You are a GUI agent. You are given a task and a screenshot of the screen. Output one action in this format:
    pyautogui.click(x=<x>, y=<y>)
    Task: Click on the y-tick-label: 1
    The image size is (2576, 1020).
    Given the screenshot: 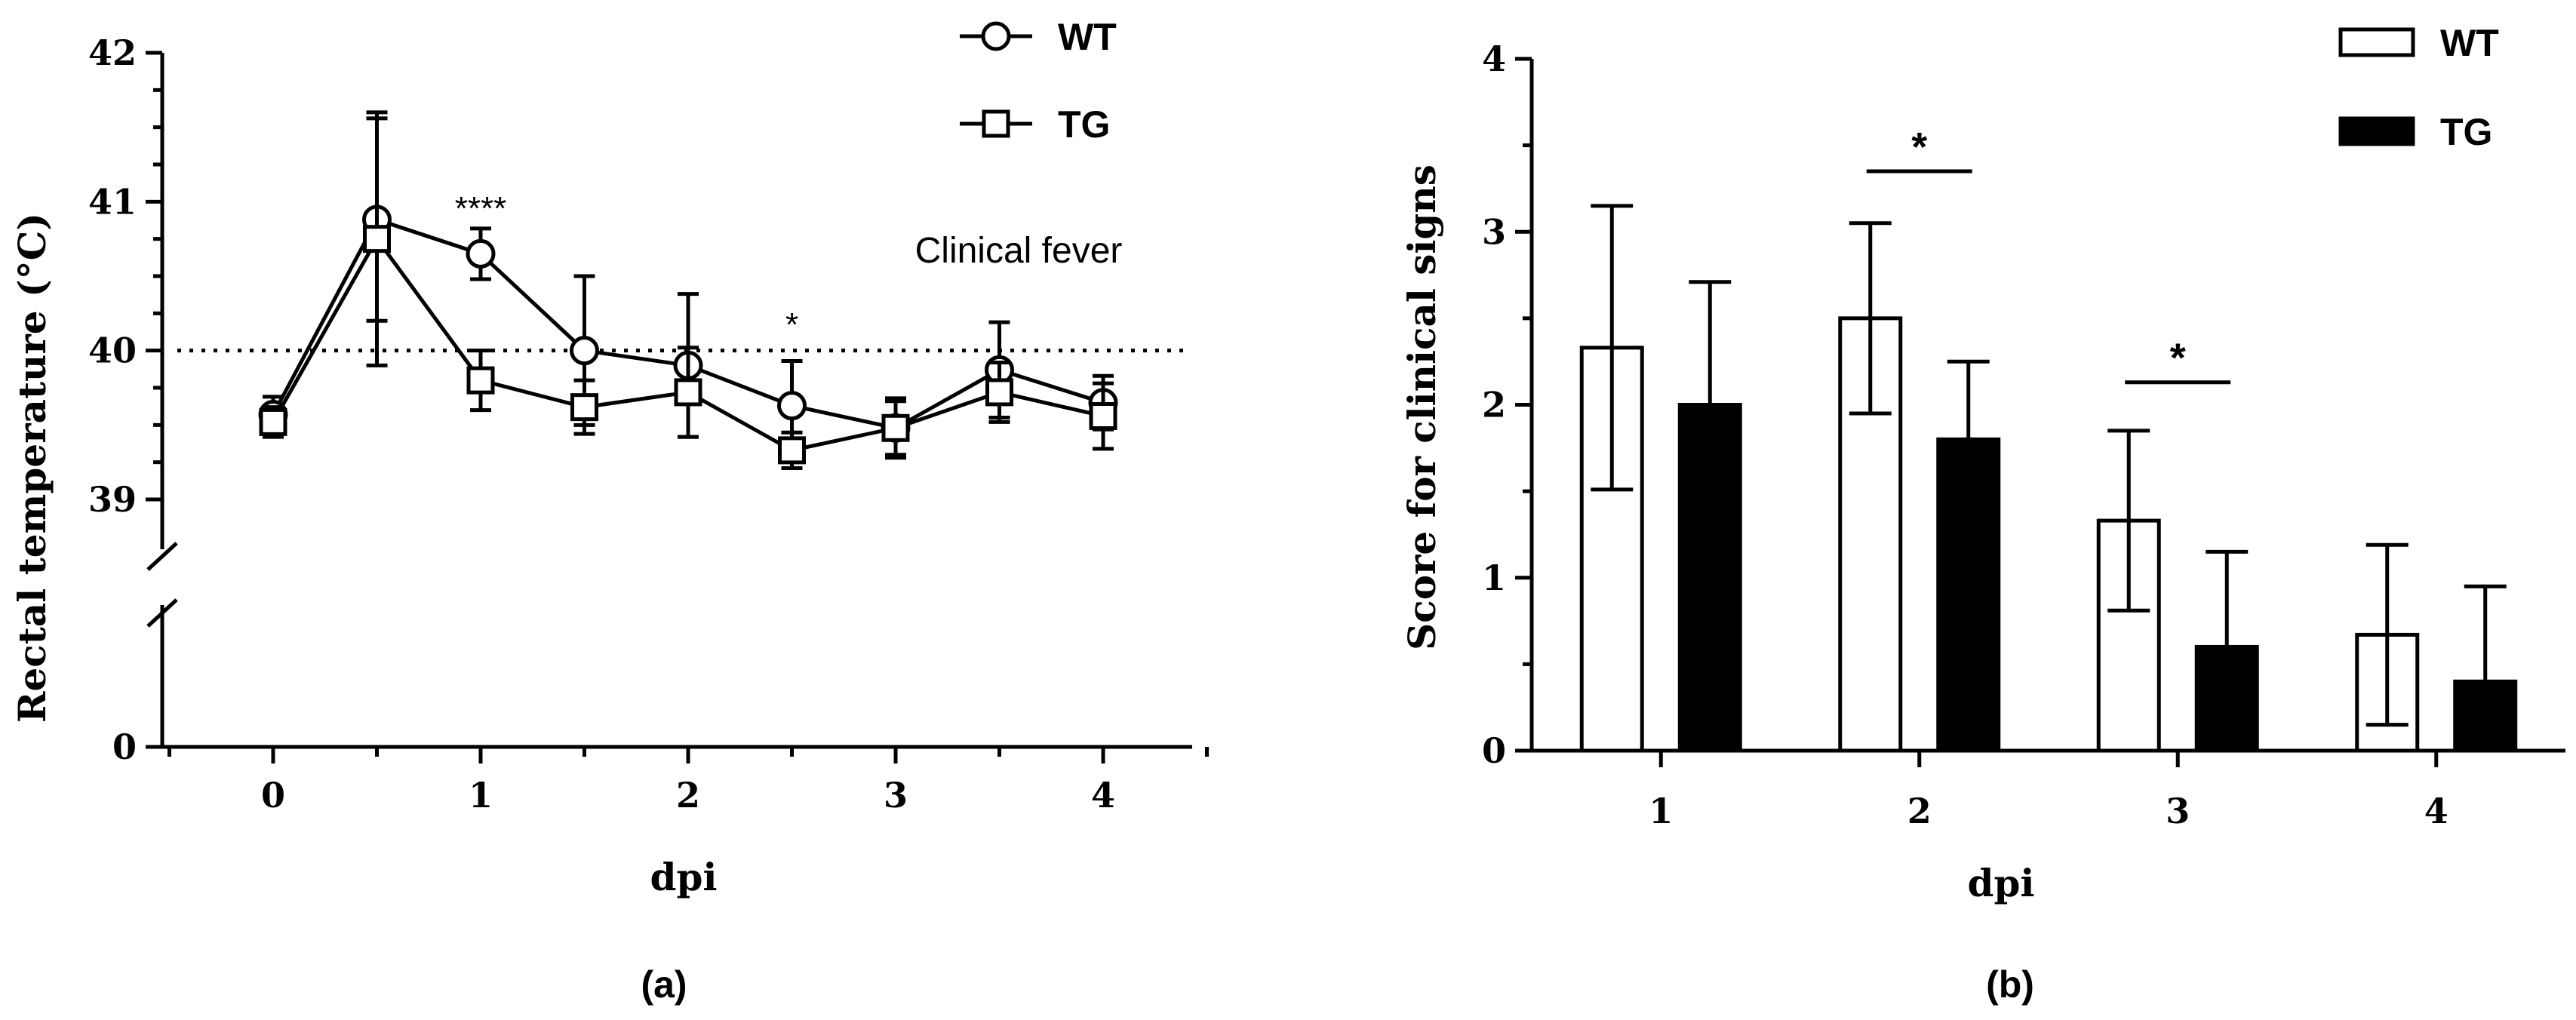 What is the action you would take?
    pyautogui.click(x=1494, y=578)
    